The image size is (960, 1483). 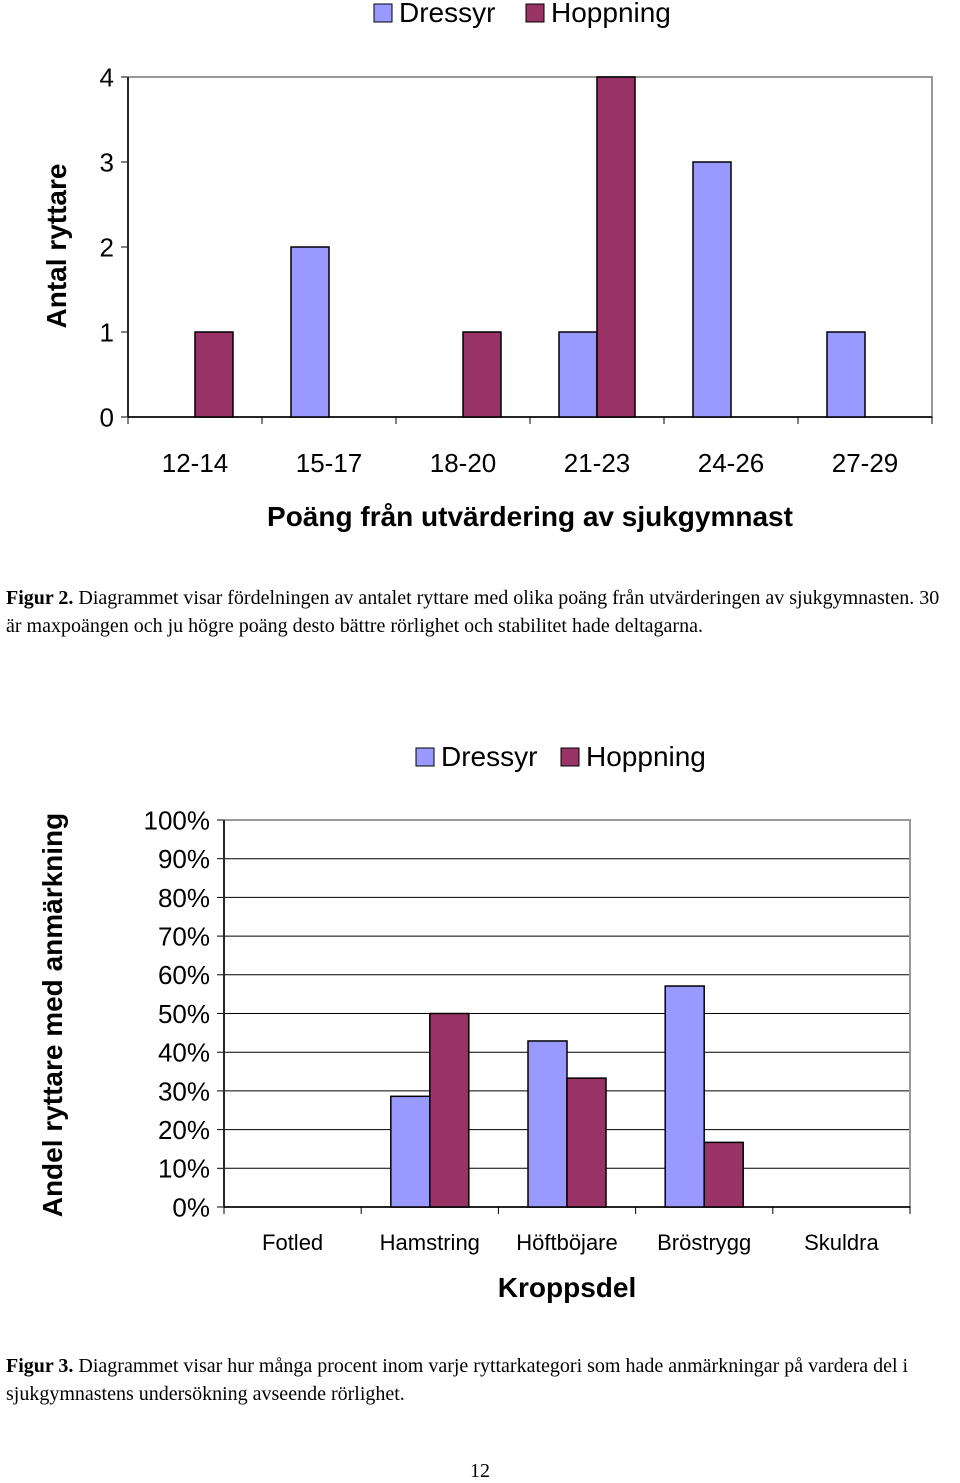 I want to click on bar-dressyr-höftböjare, so click(x=547, y=1124).